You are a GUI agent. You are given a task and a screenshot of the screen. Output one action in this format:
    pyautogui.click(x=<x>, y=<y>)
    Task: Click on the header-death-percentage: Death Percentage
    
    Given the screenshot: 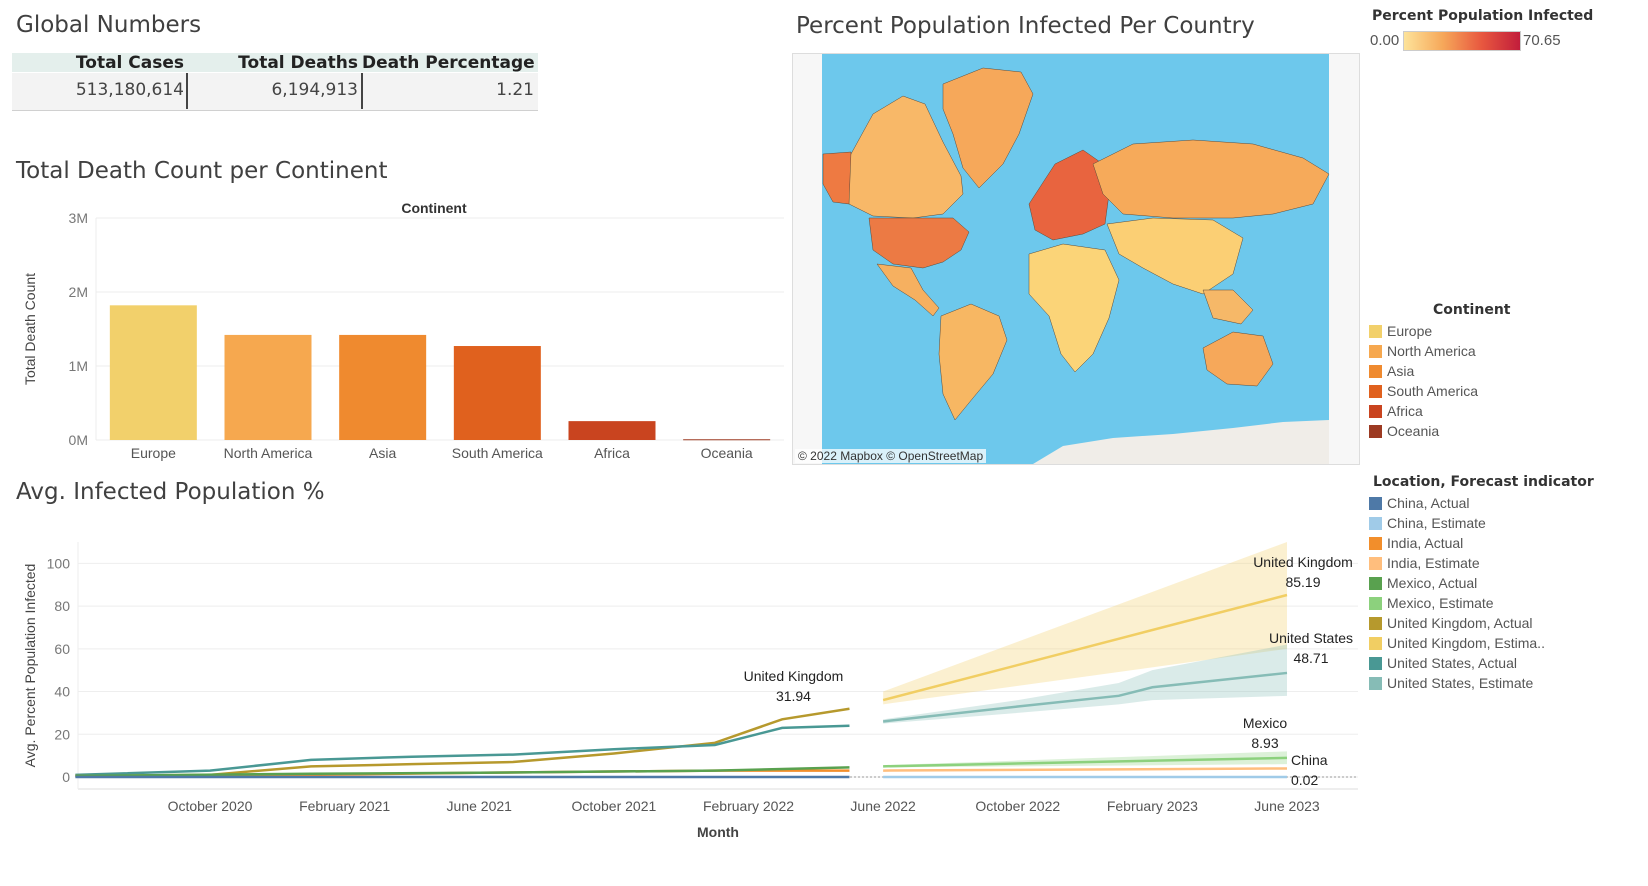 What is the action you would take?
    pyautogui.click(x=448, y=63)
    